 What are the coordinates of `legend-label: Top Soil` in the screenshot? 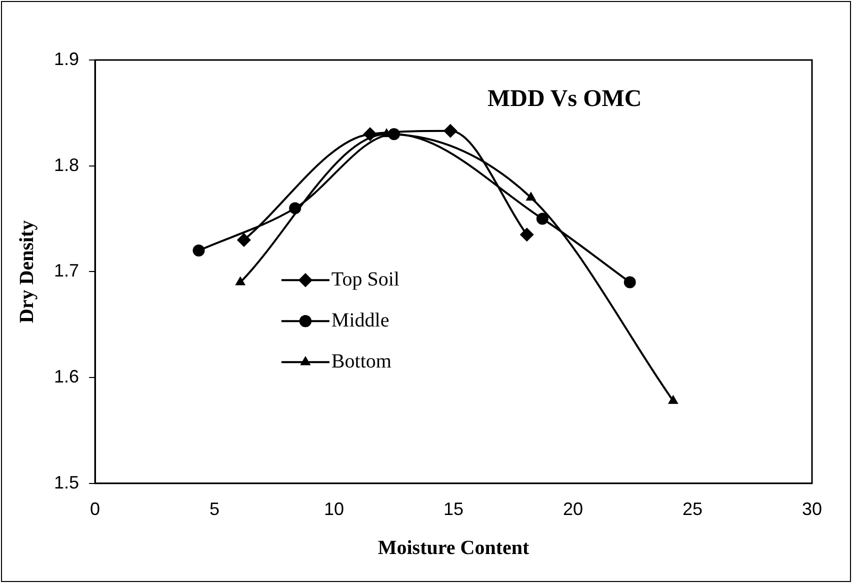 It's located at (365, 279).